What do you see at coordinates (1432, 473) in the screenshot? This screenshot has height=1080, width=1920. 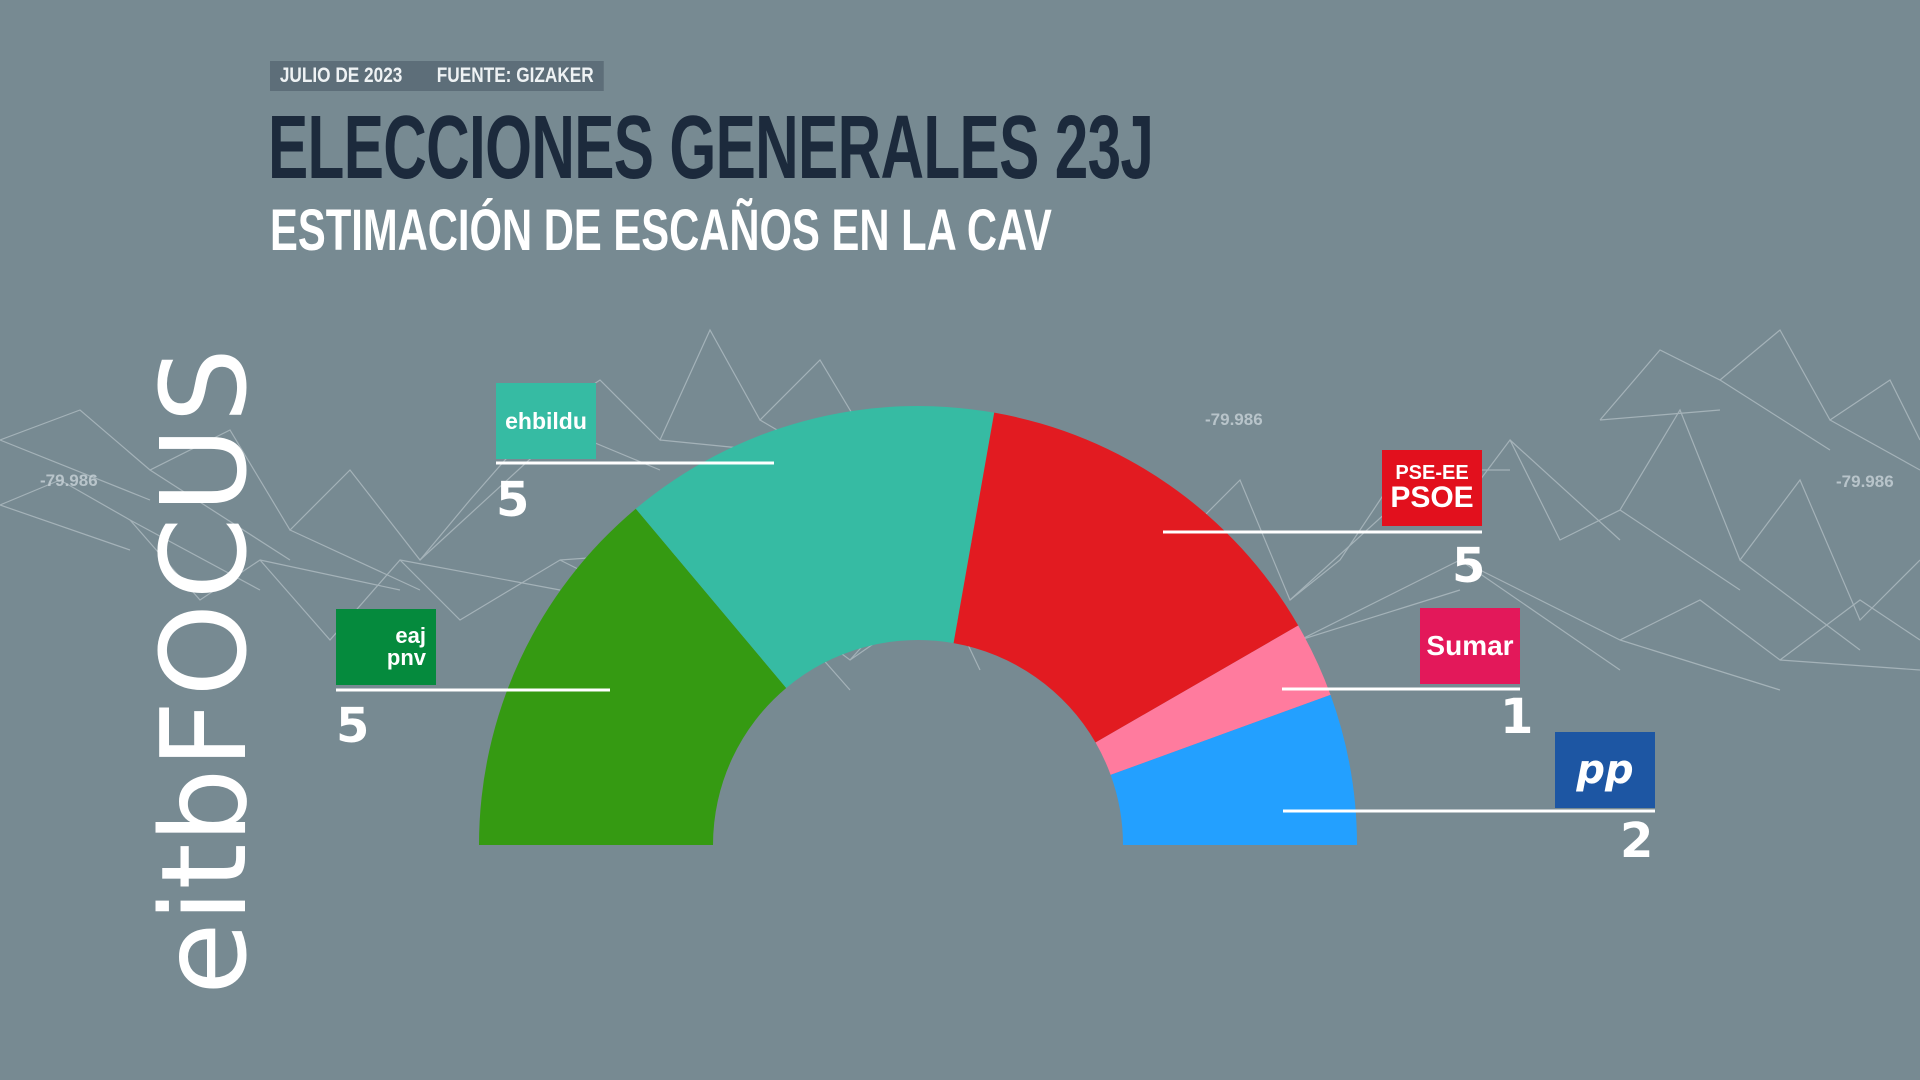 I see `party-logo-text: PSE-EE` at bounding box center [1432, 473].